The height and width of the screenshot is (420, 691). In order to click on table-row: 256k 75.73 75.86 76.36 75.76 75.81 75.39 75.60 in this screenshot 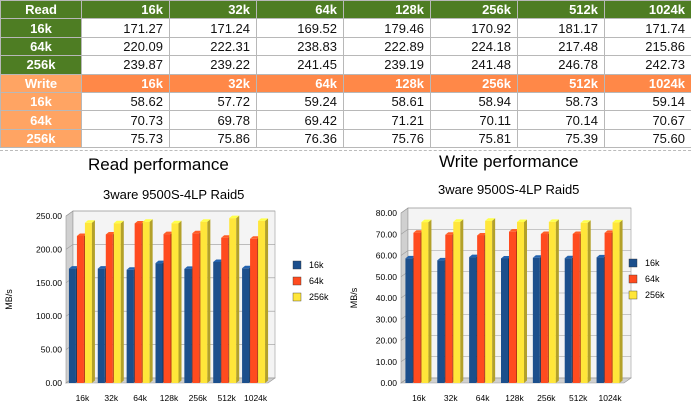, I will do `click(345, 138)`.